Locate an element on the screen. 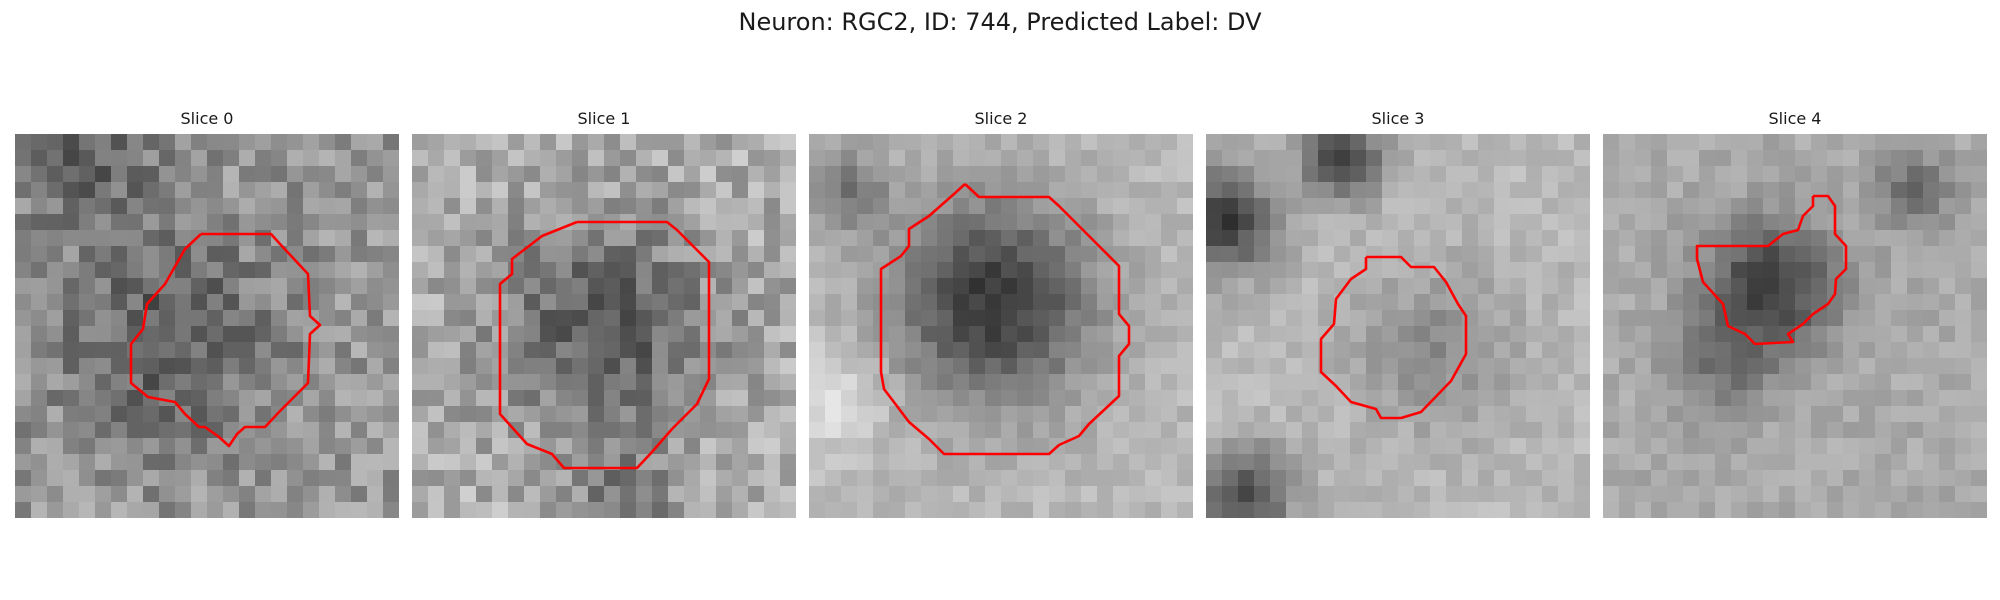 This screenshot has width=2000, height=600. slice-panel-3: Slice 3 is located at coordinates (1398, 313).